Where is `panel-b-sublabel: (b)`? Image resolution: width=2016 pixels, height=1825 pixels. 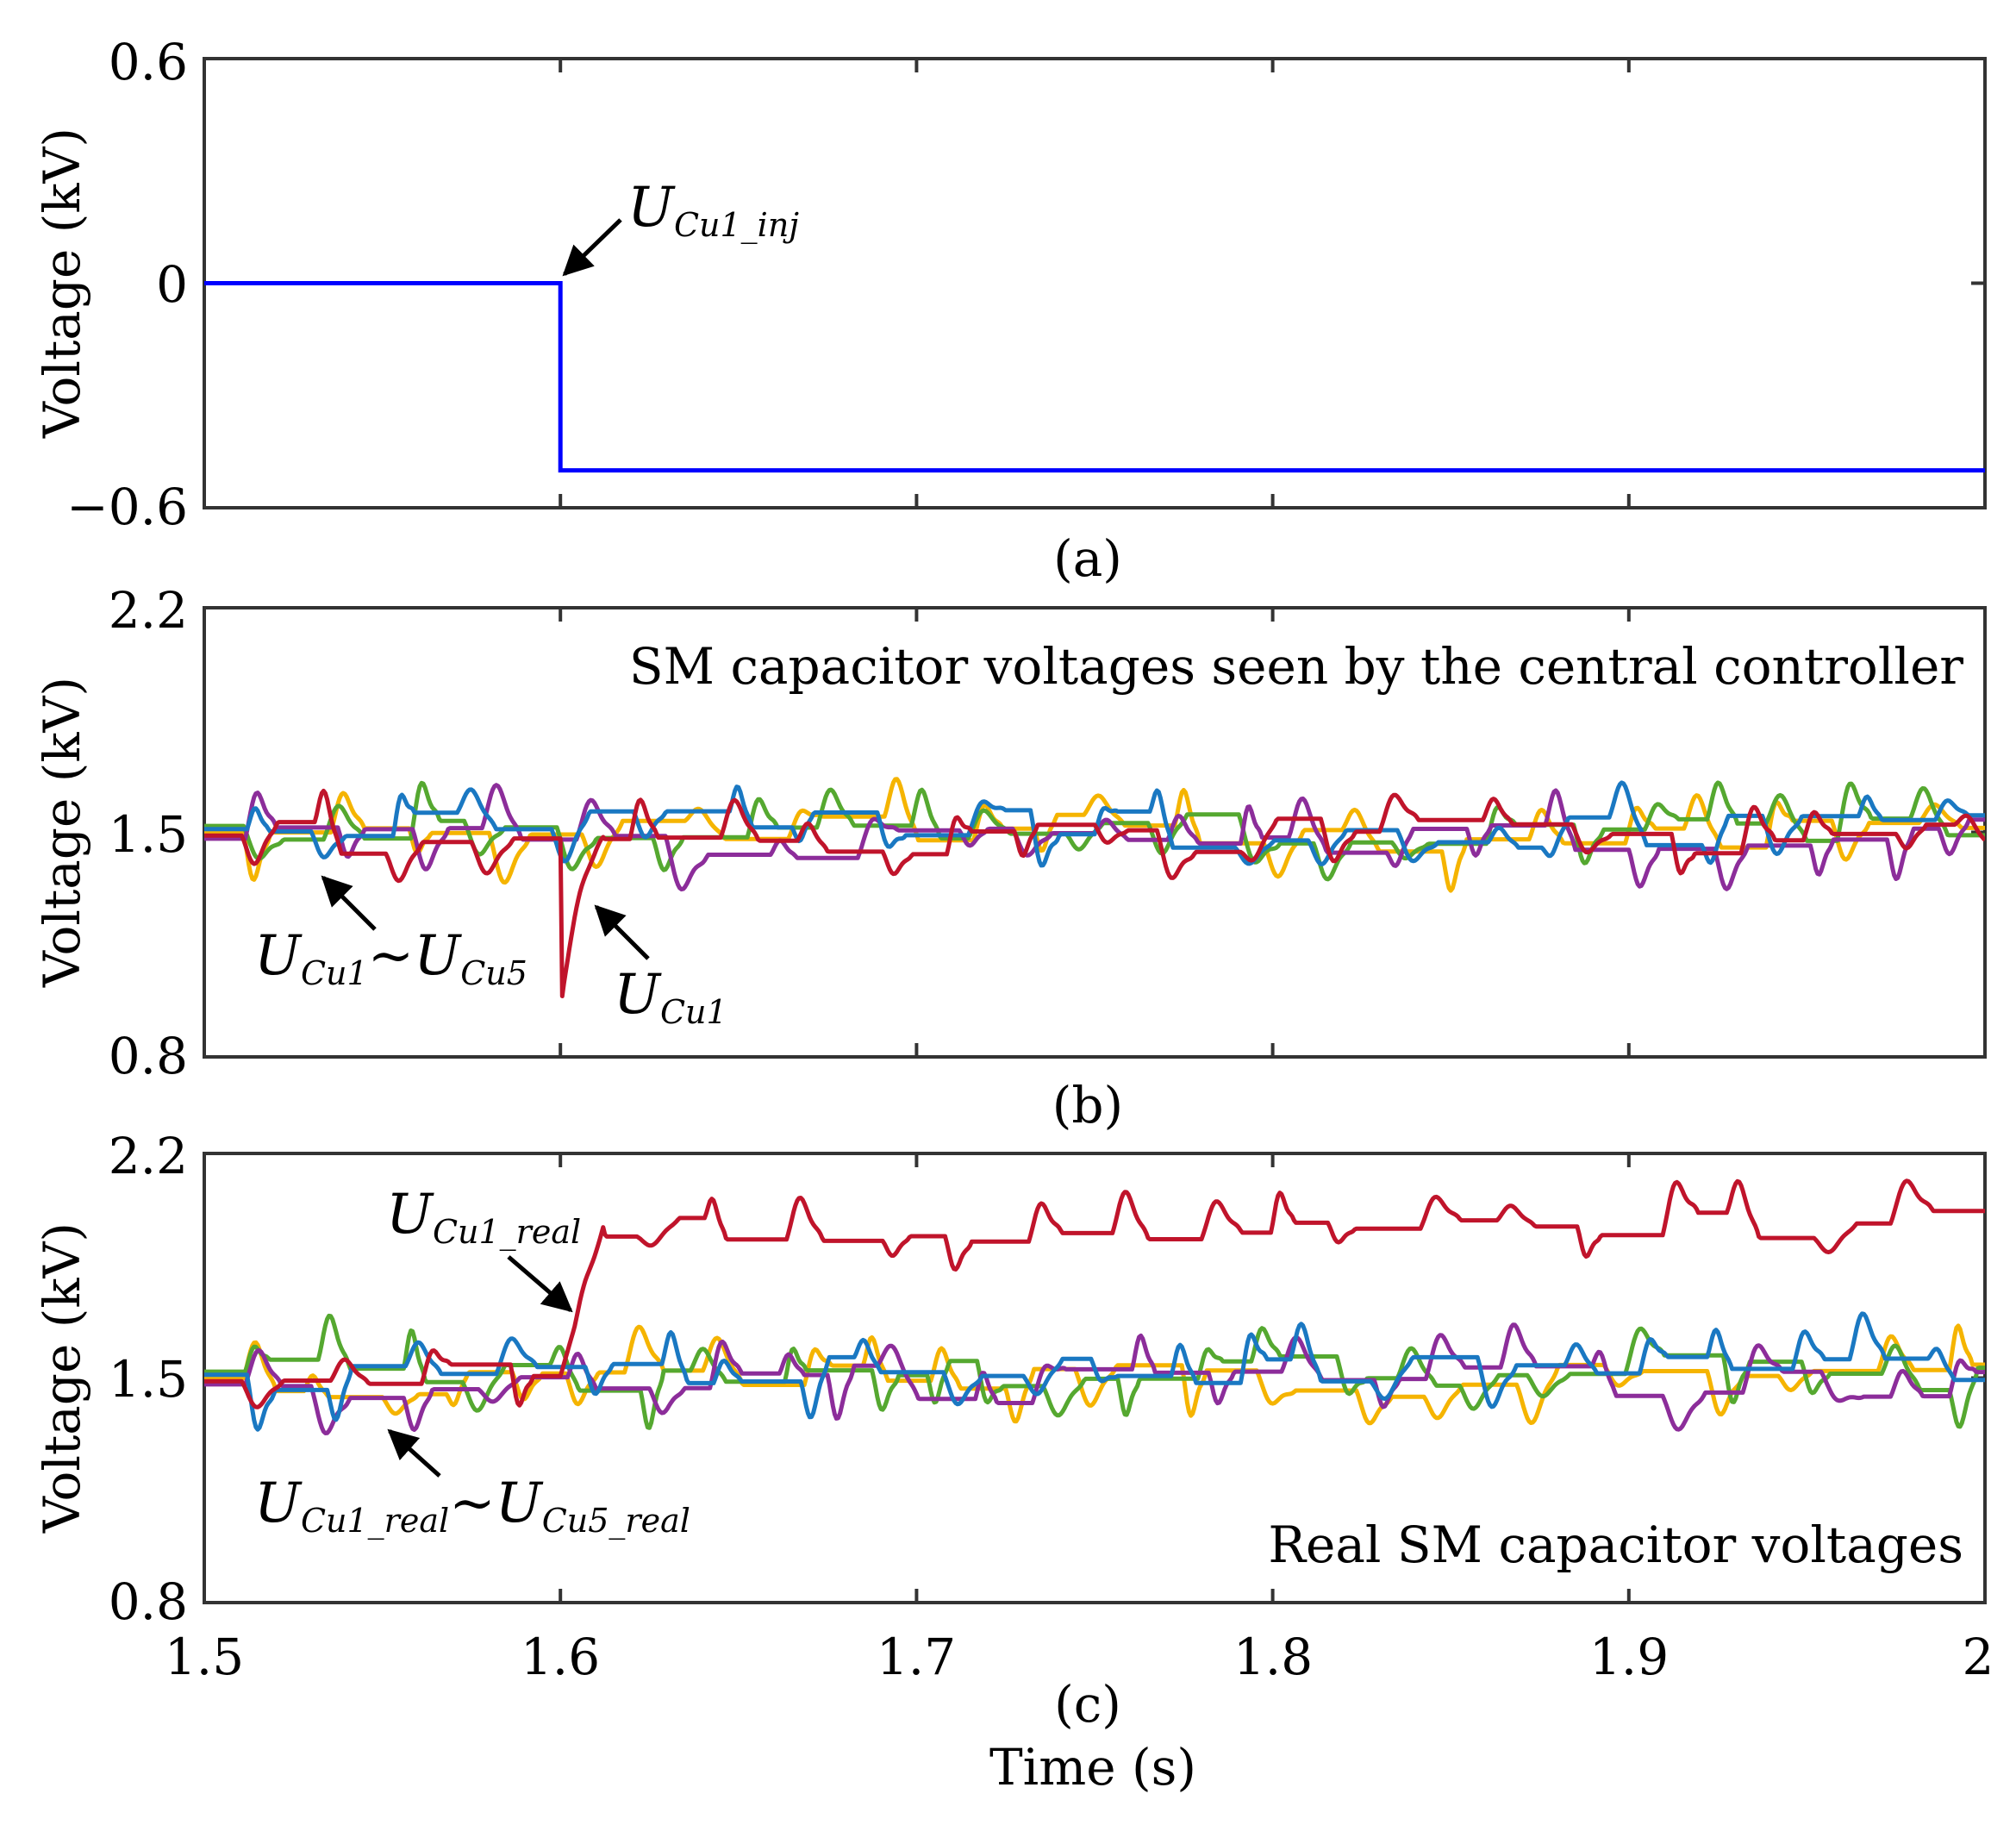
panel-b-sublabel: (b) is located at coordinates (1087, 1105).